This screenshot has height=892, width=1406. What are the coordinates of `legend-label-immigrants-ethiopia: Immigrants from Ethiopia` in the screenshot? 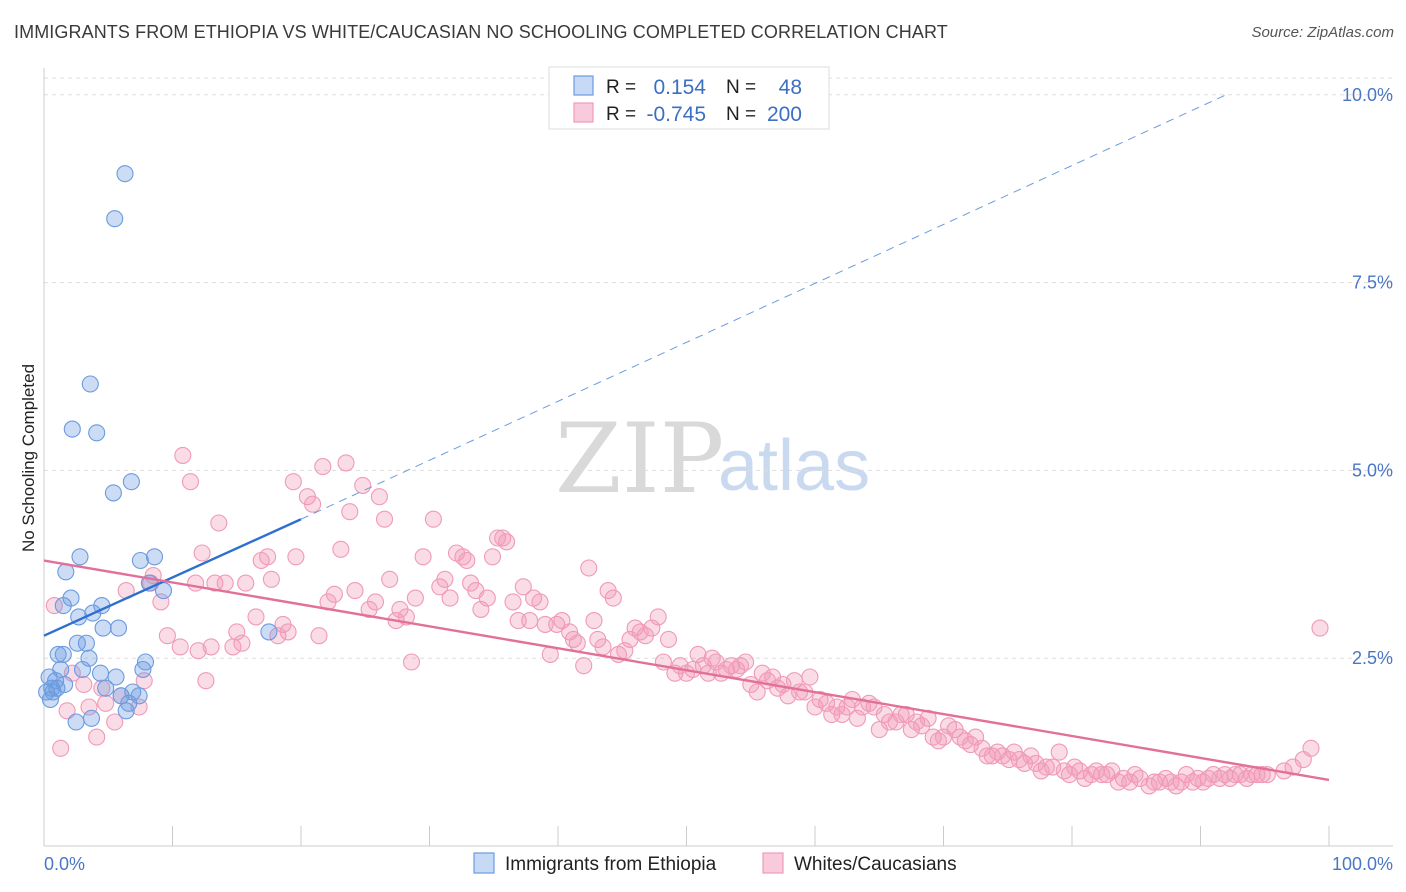 It's located at (611, 864).